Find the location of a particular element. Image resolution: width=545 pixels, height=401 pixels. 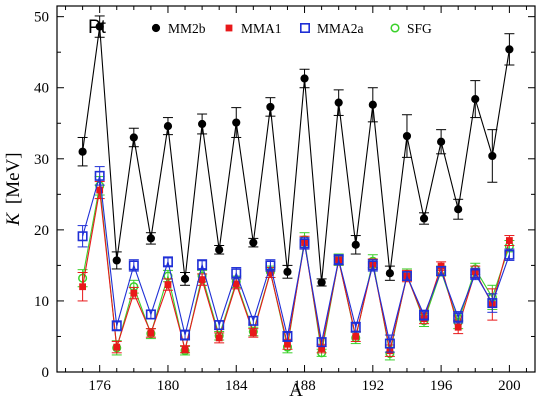

legend-label-mma1: MMA1 is located at coordinates (261, 28).